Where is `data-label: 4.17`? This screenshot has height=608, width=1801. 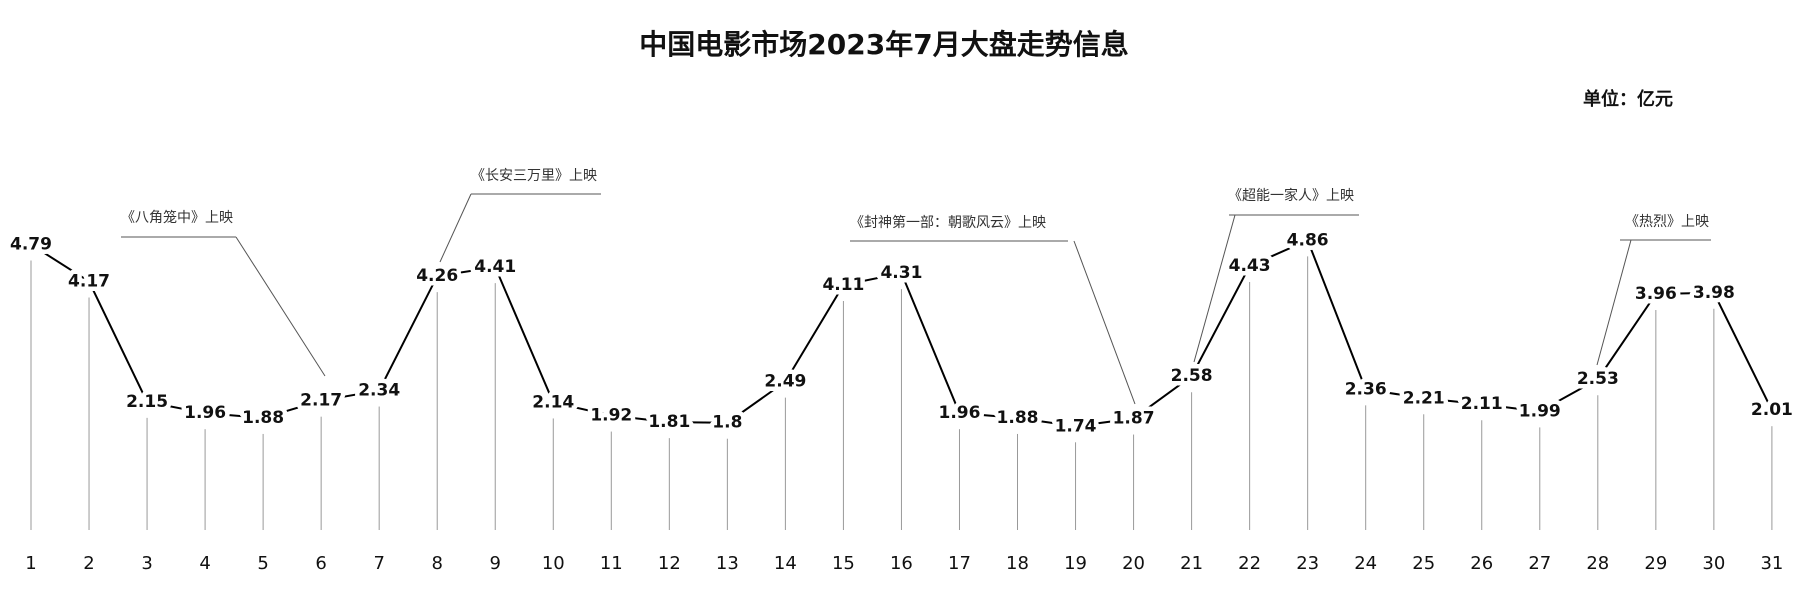 data-label: 4.17 is located at coordinates (89, 281).